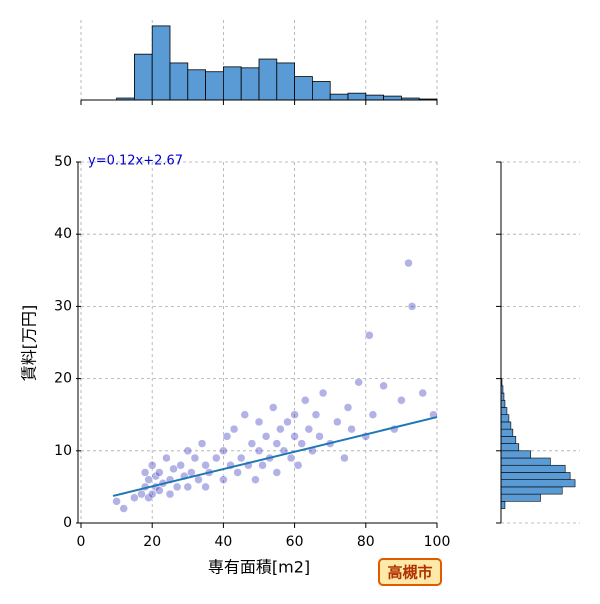  I want to click on badge: 高槻市, so click(409, 573).